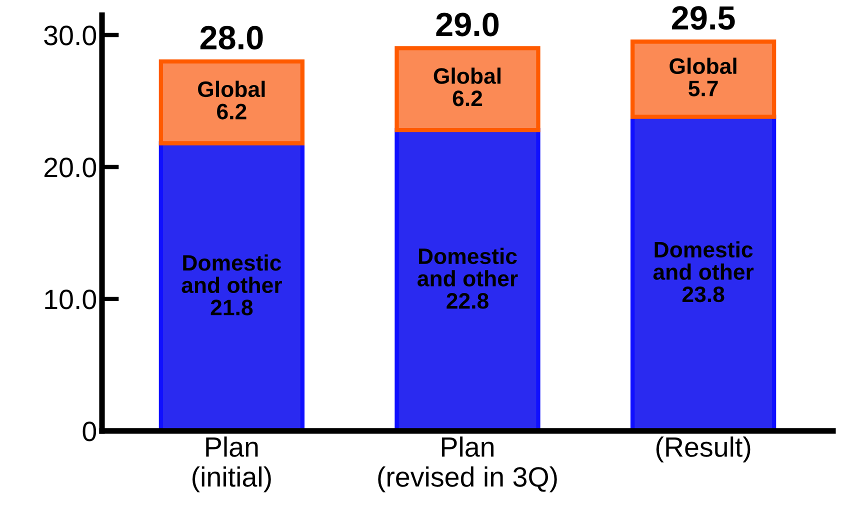  I want to click on y-tick-label: 10.0, so click(70, 300).